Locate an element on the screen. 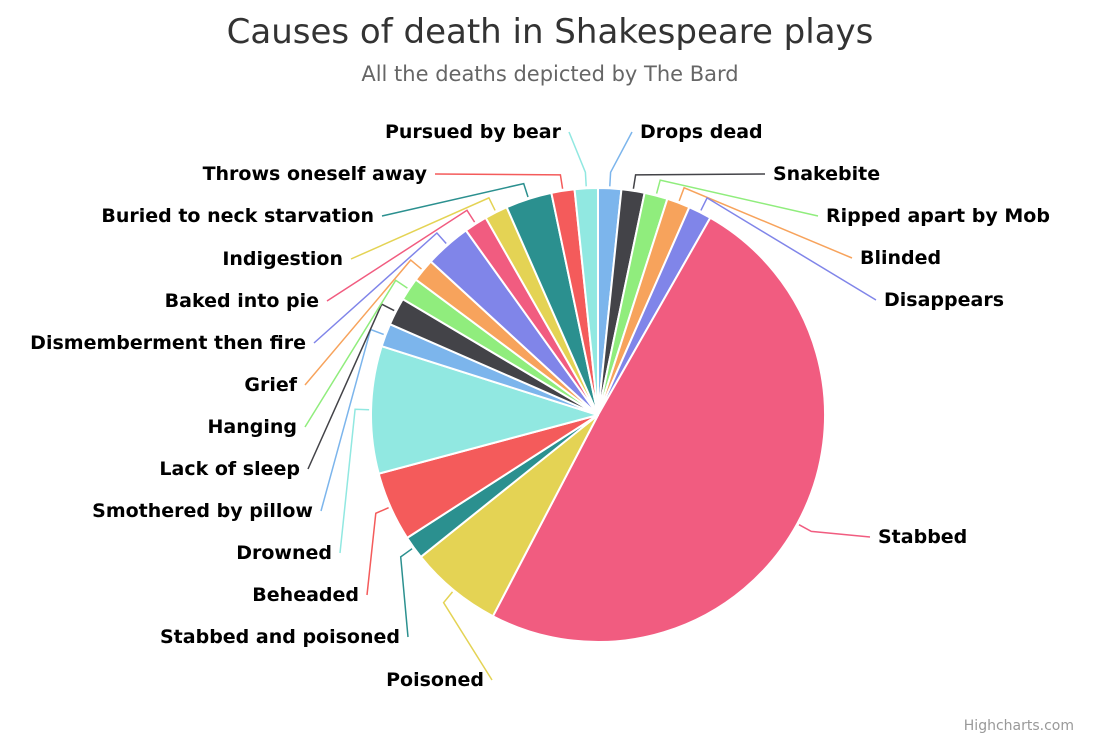  slice-label: Disappears is located at coordinates (944, 300).